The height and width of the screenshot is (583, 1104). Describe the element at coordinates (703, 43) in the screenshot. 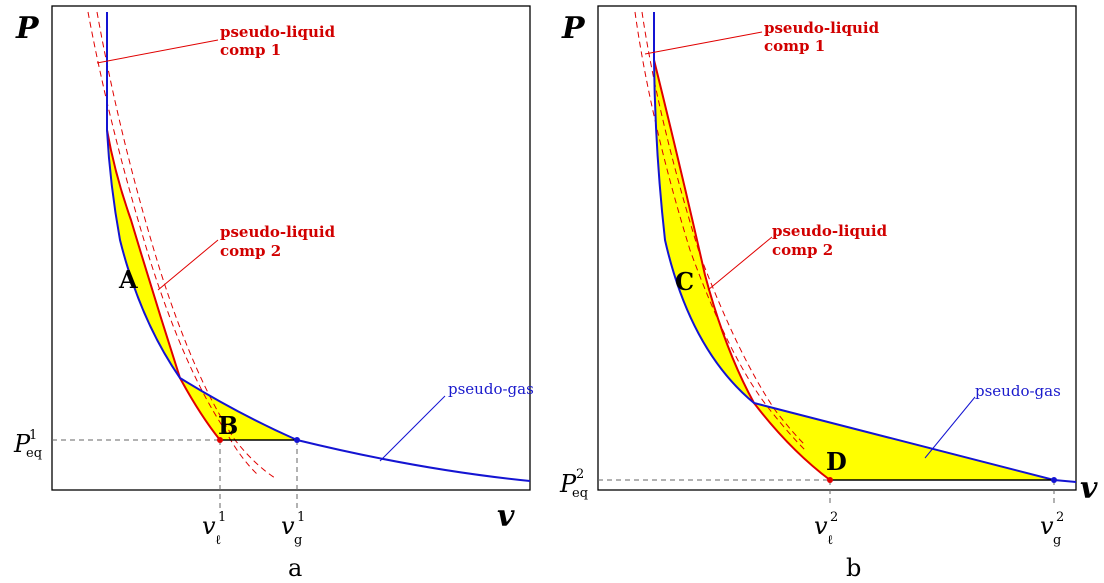

I see `leader-comp1-b` at that location.